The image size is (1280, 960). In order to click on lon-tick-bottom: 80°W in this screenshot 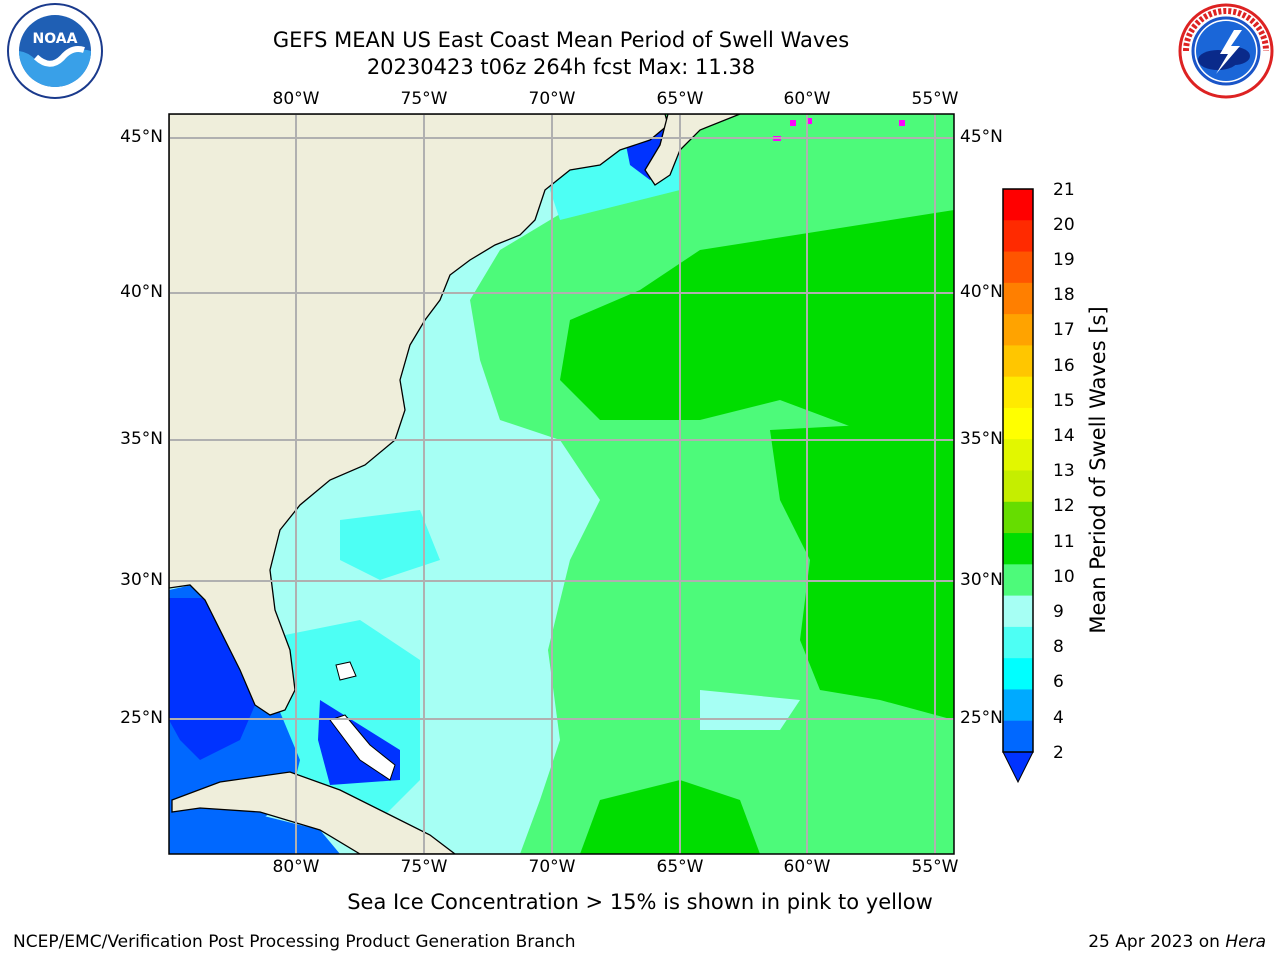, I will do `click(296, 867)`.